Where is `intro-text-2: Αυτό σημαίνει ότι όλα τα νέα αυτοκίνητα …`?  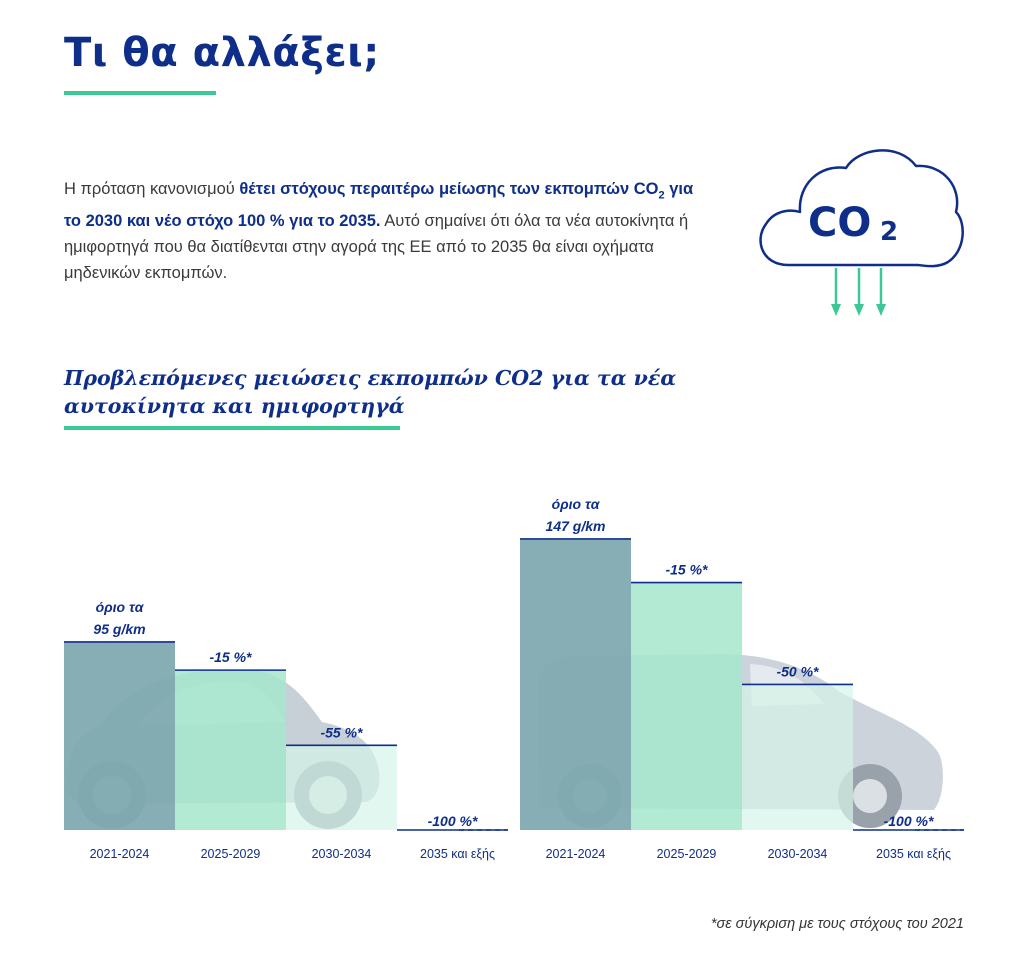 intro-text-2: Αυτό σημαίνει ότι όλα τα νέα αυτοκίνητα … is located at coordinates (376, 247).